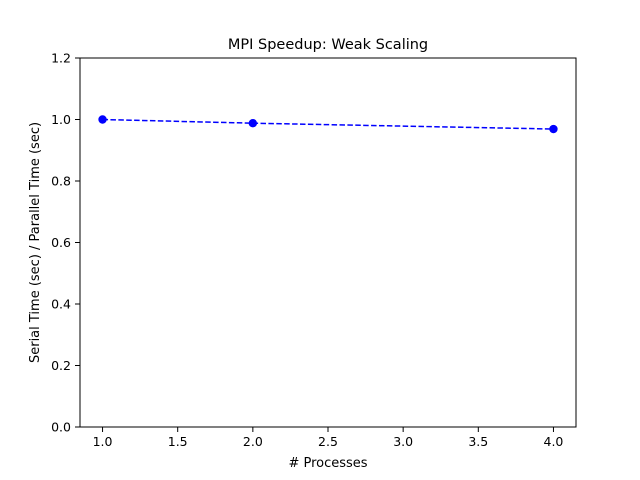 The height and width of the screenshot is (480, 640). What do you see at coordinates (328, 45) in the screenshot?
I see `chart-title: MPI Speedup: Weak Scaling` at bounding box center [328, 45].